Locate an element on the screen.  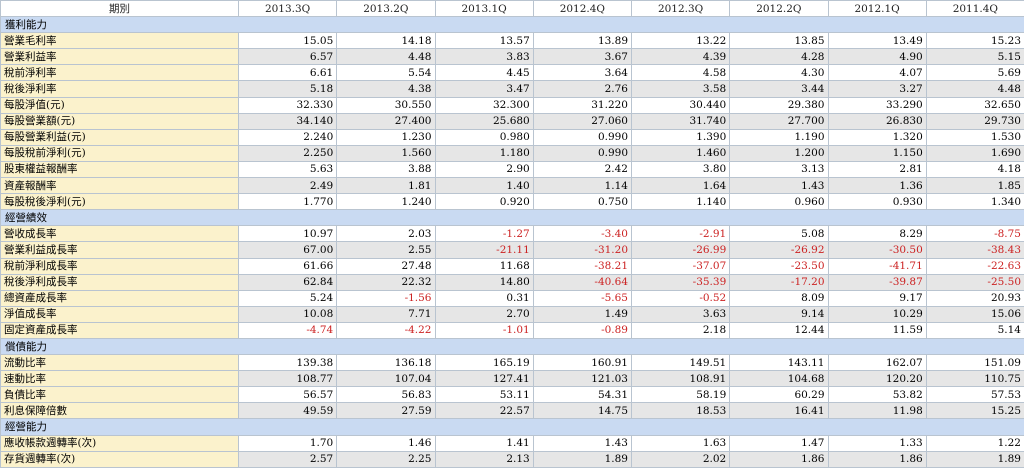
table-cell: -8.75 is located at coordinates (974, 234).